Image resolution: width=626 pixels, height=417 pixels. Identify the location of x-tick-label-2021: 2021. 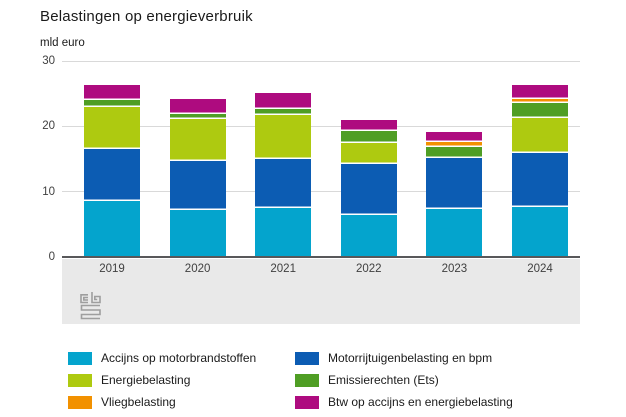
(283, 269).